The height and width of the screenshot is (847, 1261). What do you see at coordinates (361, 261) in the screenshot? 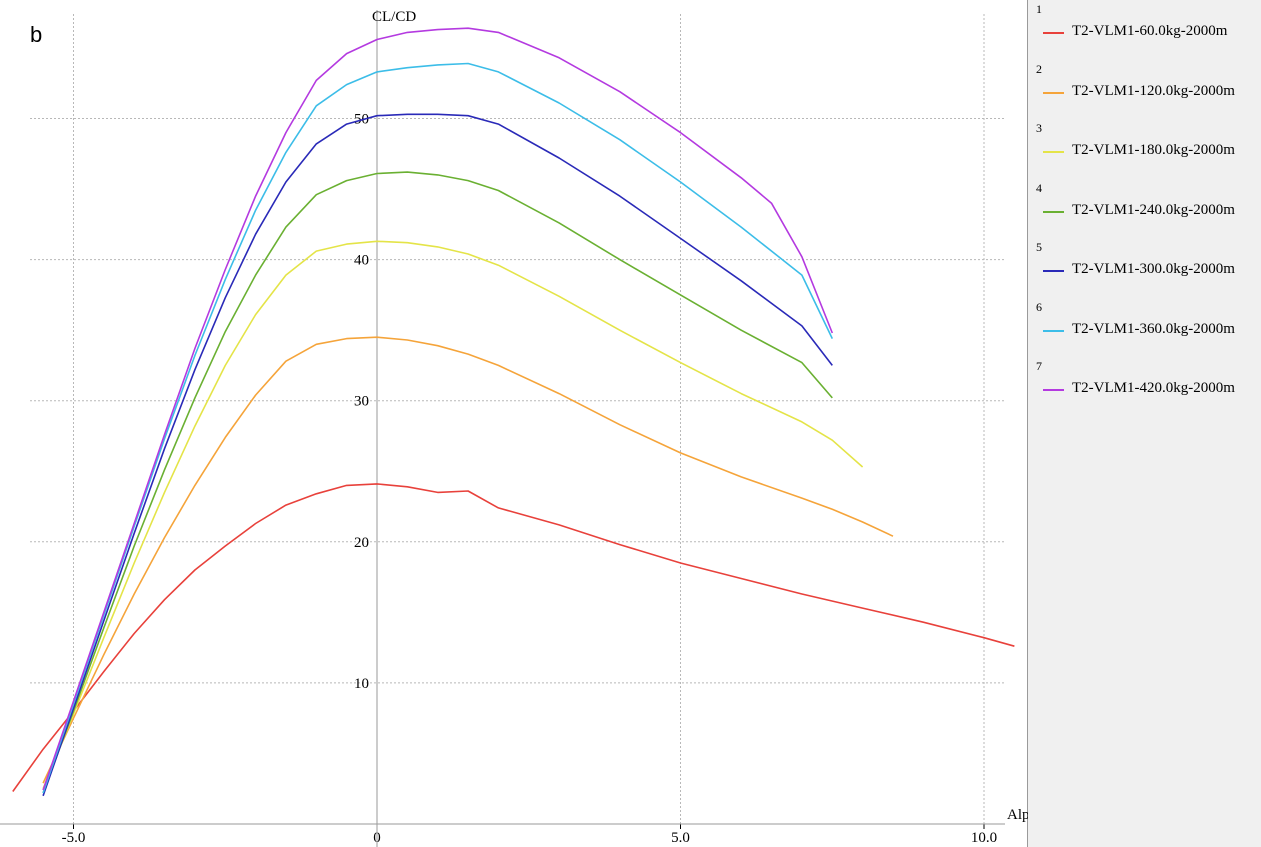
I see `y-tick-label: 40` at bounding box center [361, 261].